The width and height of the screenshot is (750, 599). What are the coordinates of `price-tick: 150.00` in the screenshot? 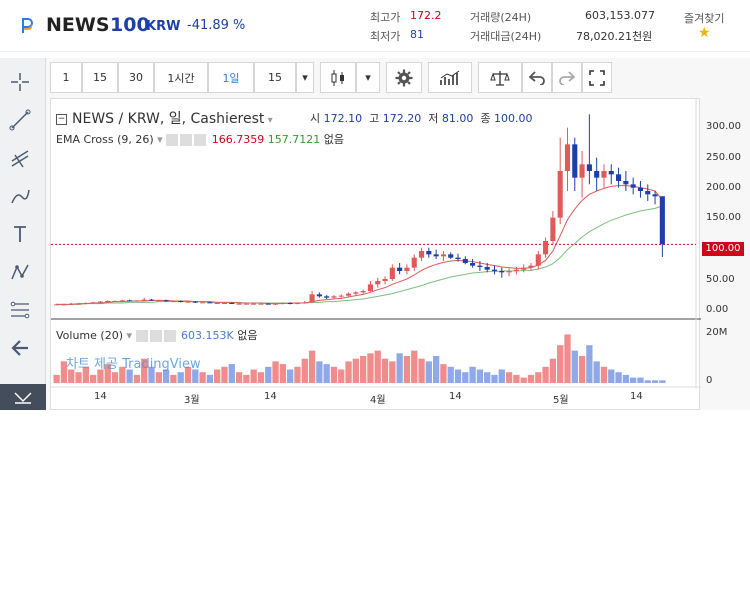 It's located at (723, 217).